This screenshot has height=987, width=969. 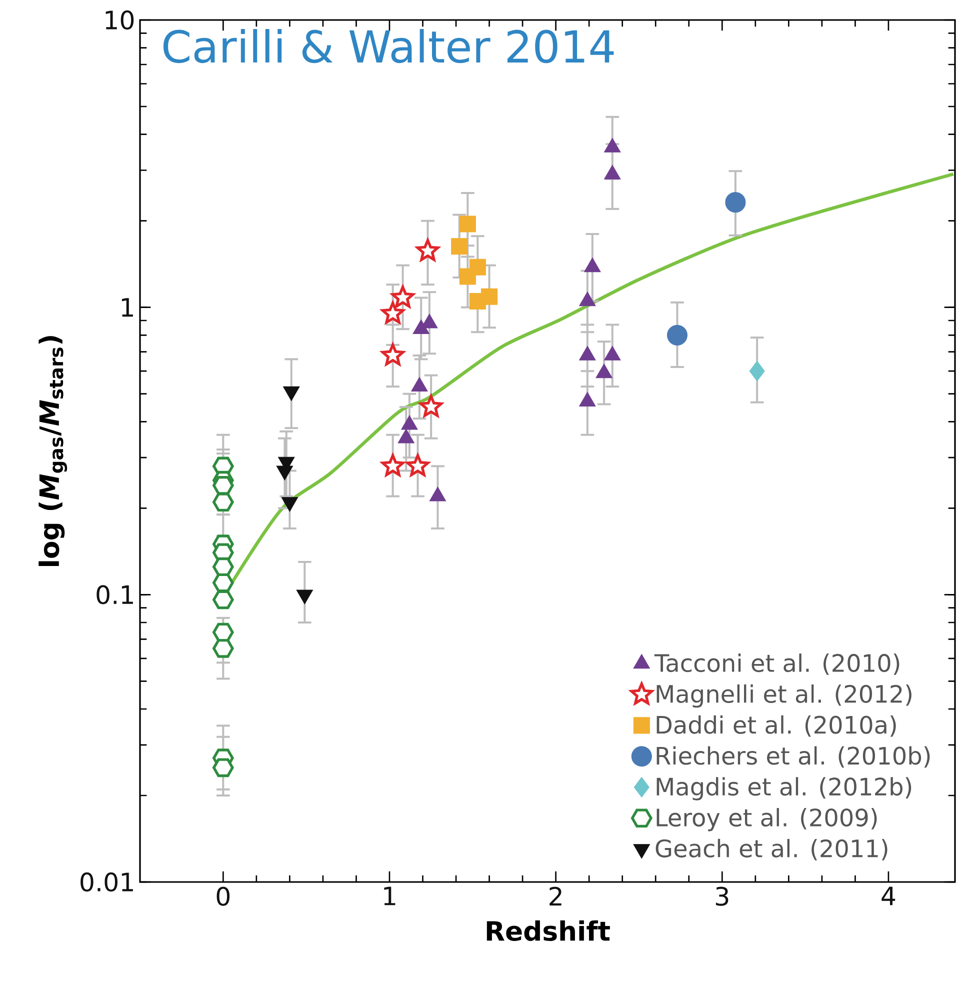 I want to click on legend-label: Tacconi et al. (2010), so click(x=777, y=664).